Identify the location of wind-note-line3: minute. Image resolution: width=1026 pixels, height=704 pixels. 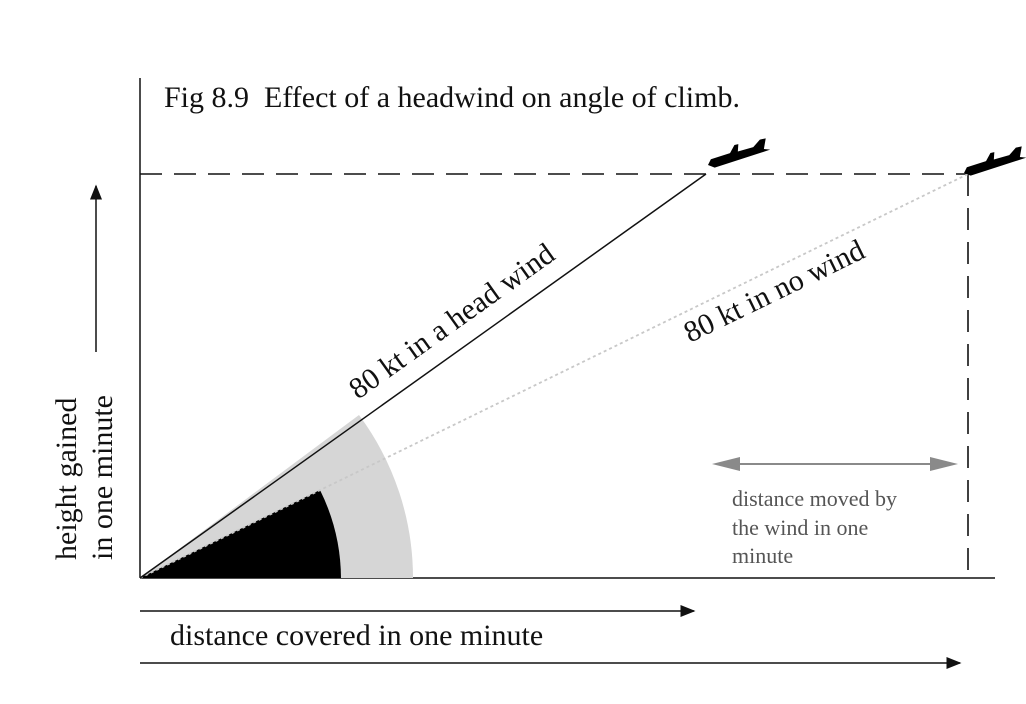
(762, 555).